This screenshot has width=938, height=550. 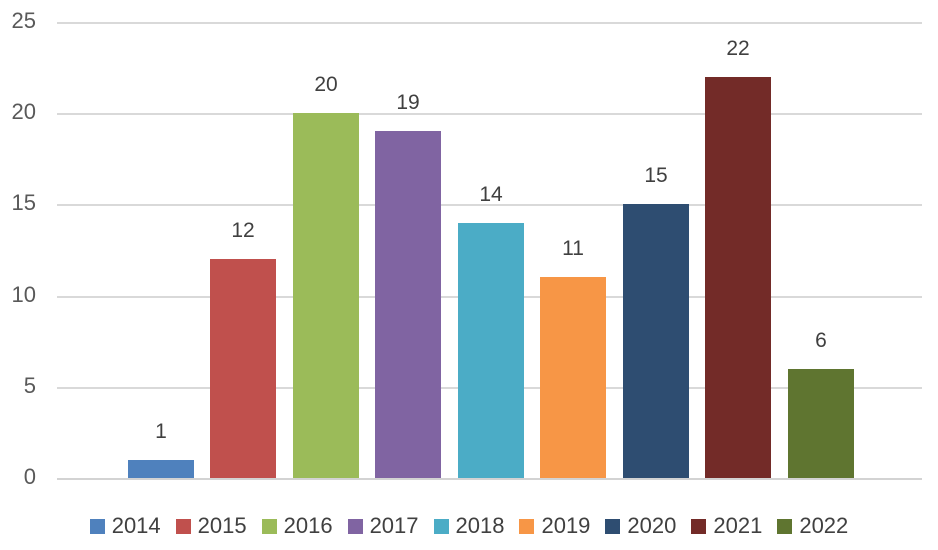 What do you see at coordinates (573, 248) in the screenshot?
I see `data-label-2019: 11` at bounding box center [573, 248].